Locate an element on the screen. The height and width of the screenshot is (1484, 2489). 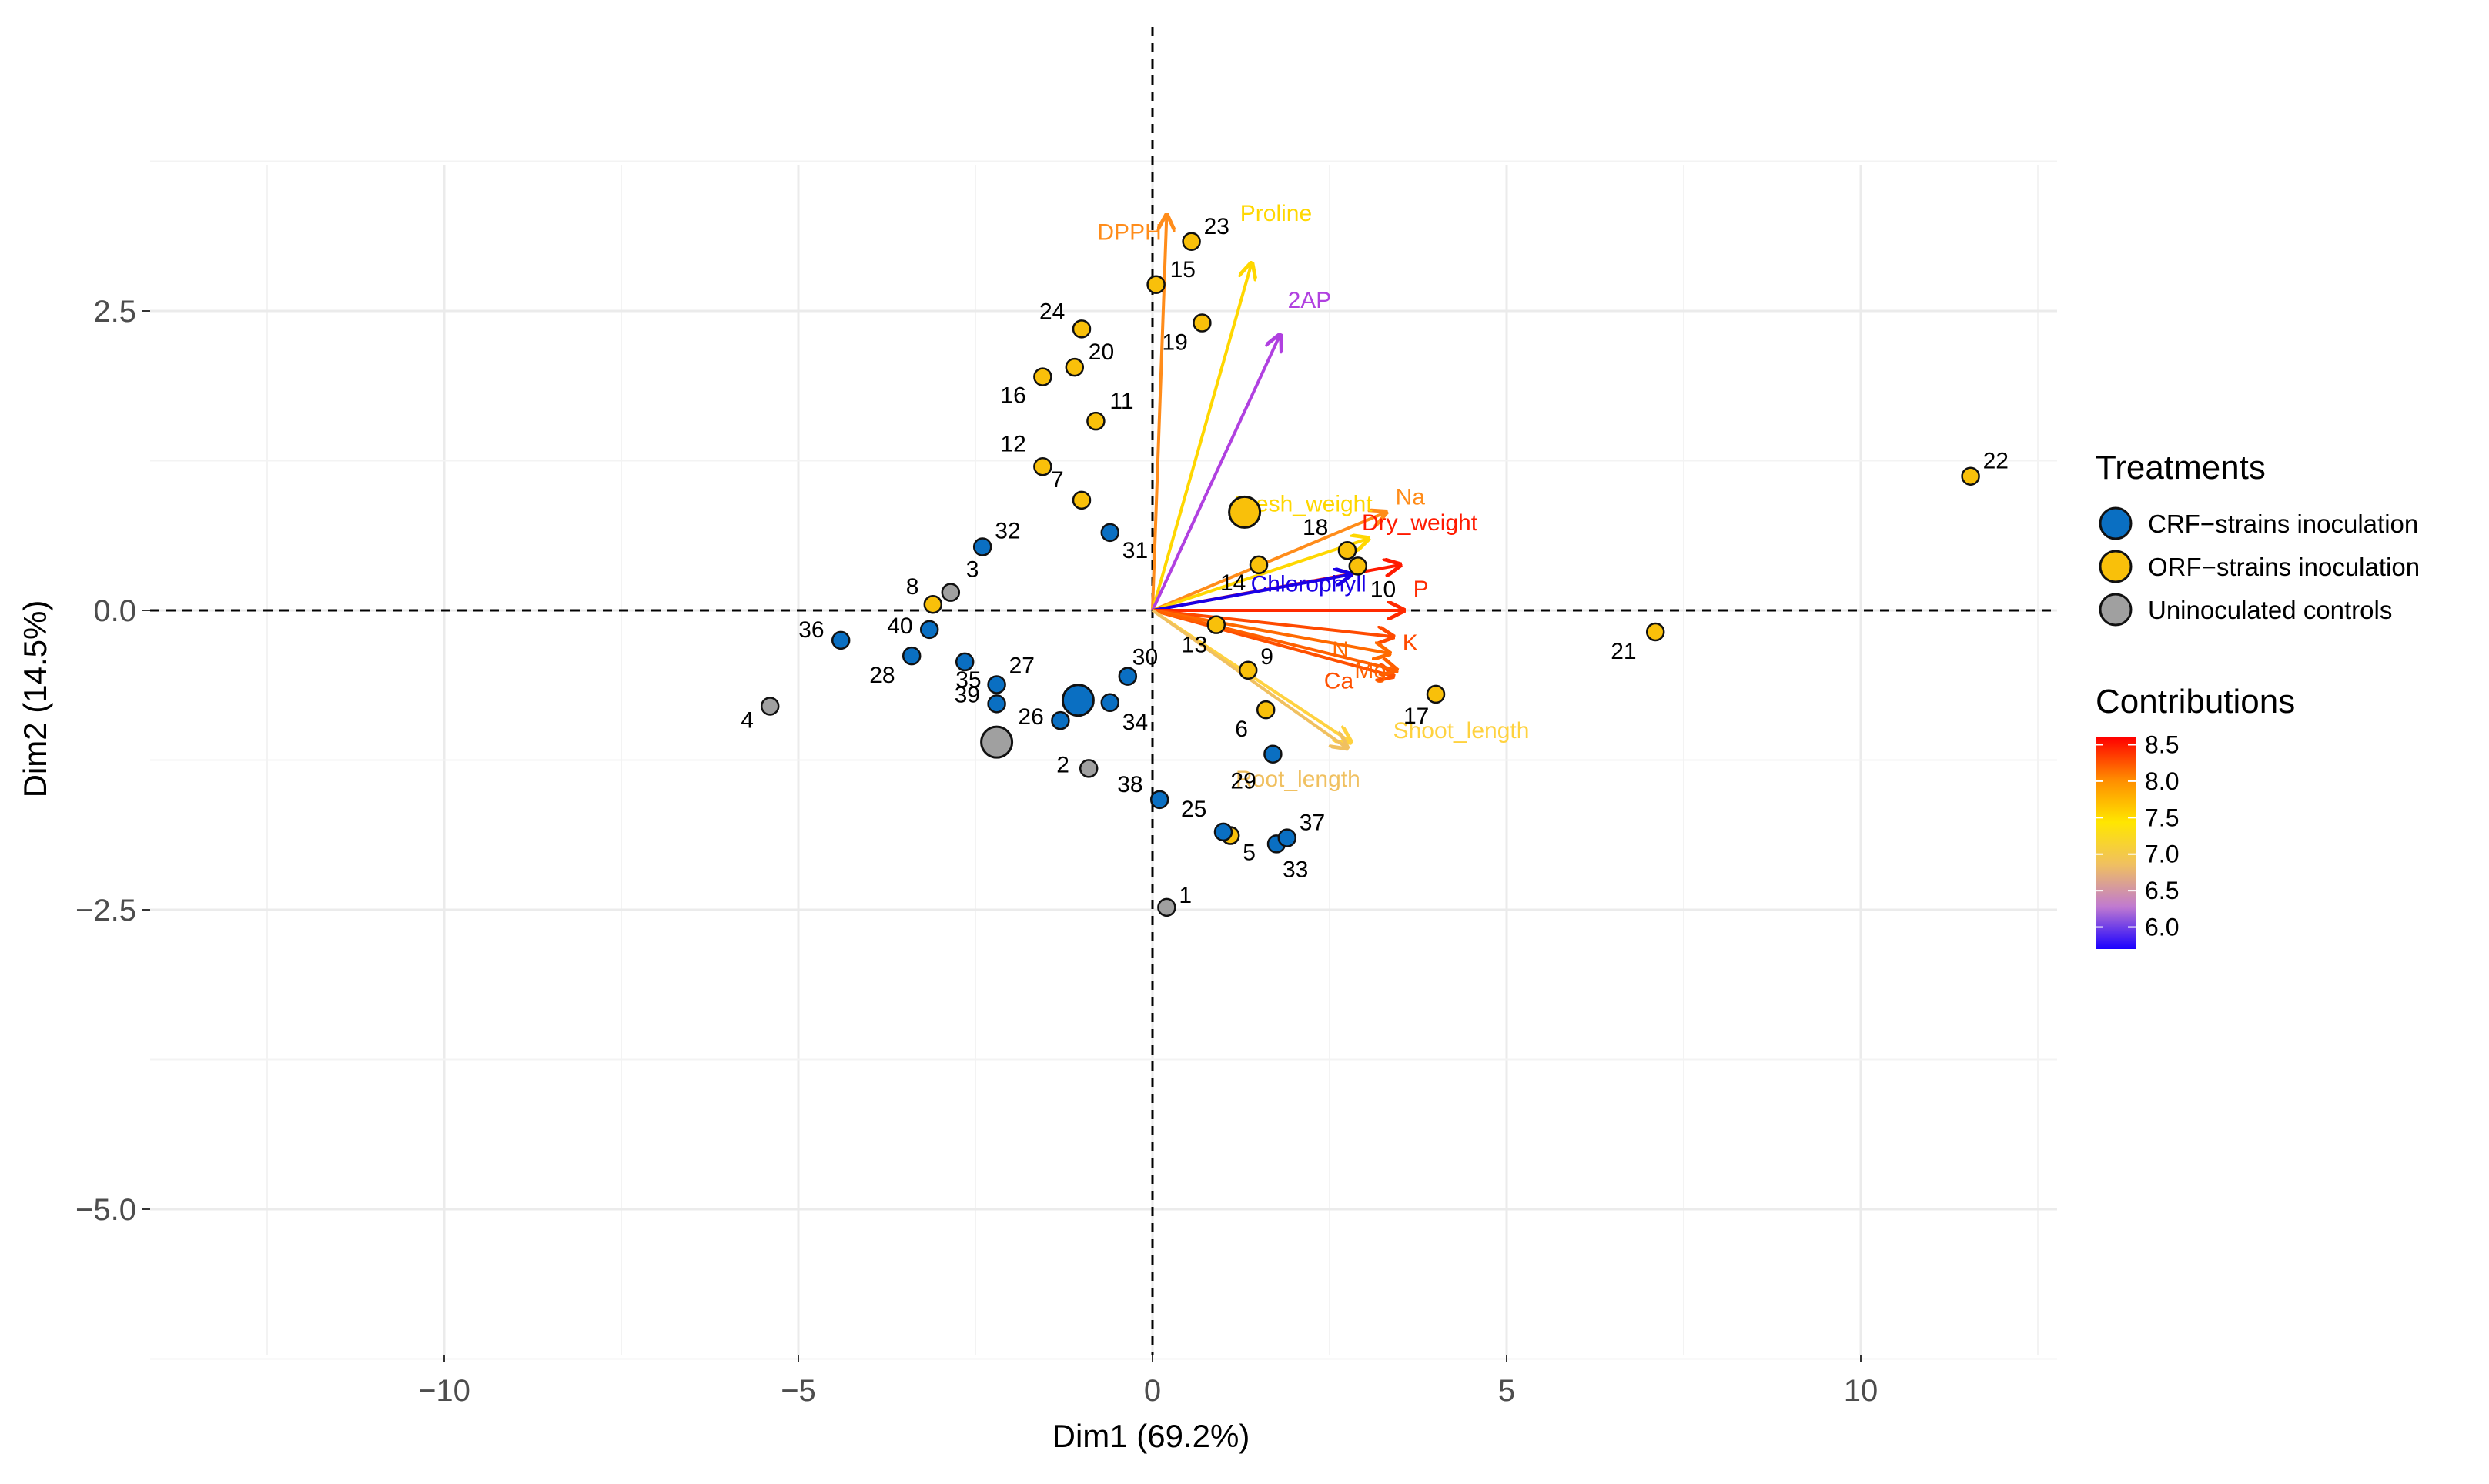
y-tick-label: −5.0 is located at coordinates (105, 1210).